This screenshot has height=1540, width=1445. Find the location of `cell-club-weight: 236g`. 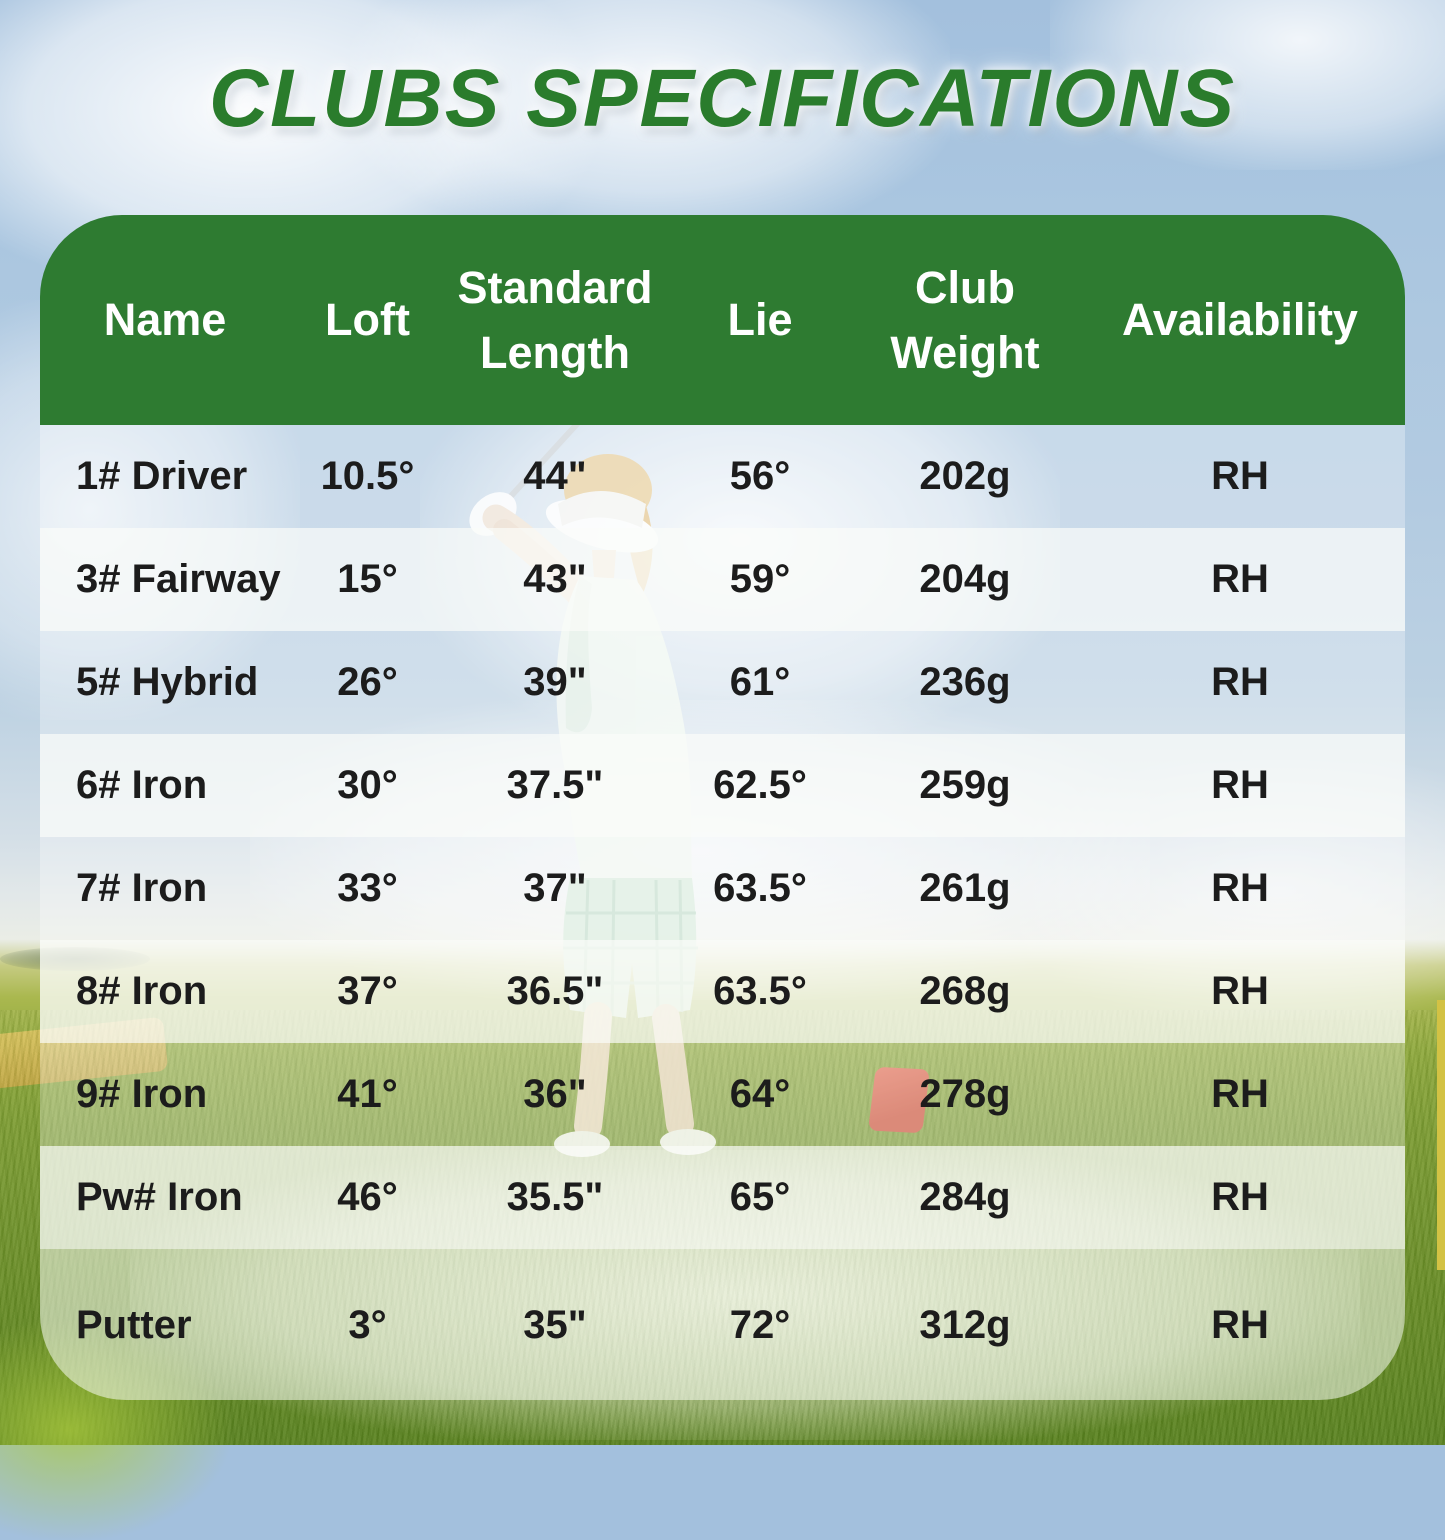

cell-club-weight: 236g is located at coordinates (965, 682).